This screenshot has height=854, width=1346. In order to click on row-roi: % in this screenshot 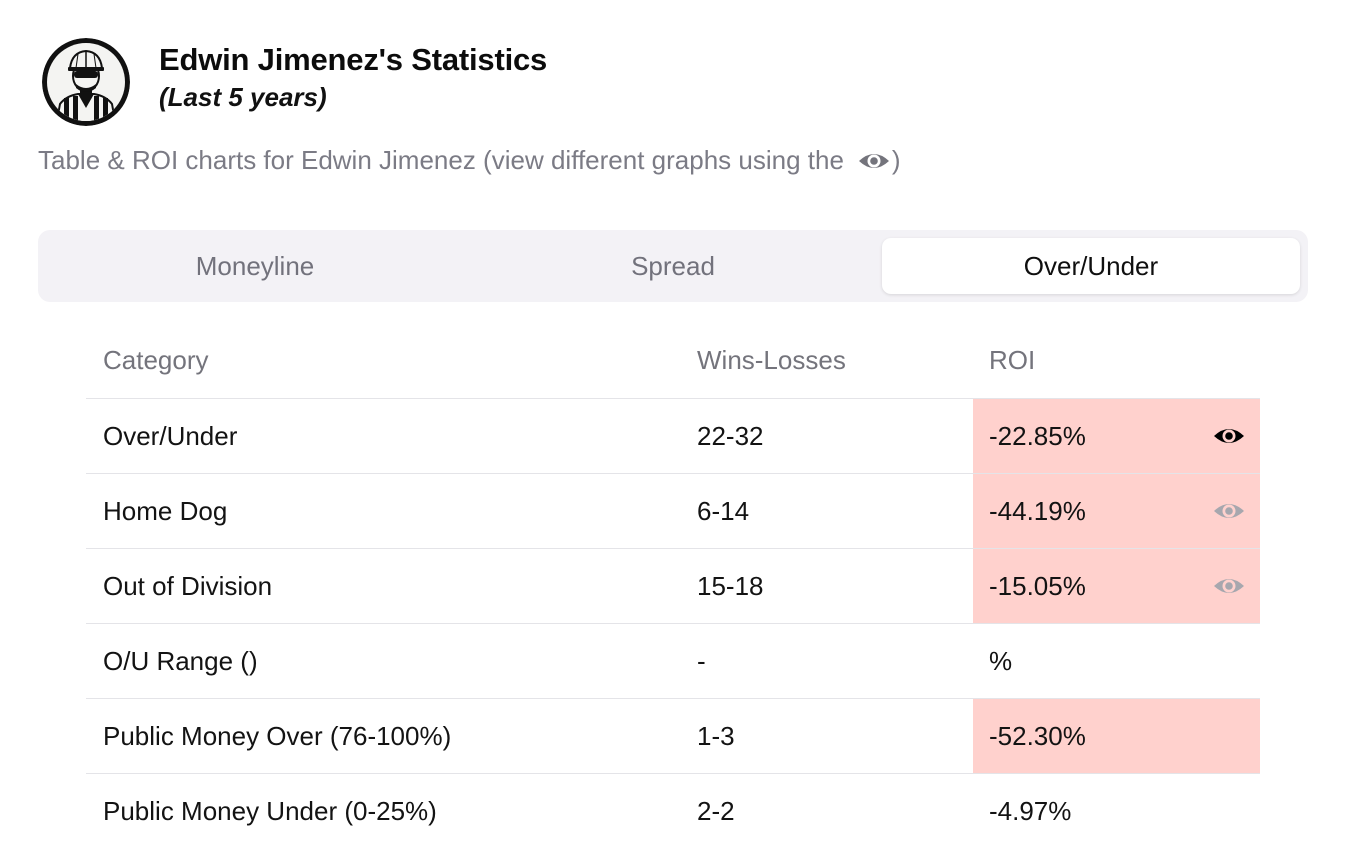, I will do `click(1001, 660)`.